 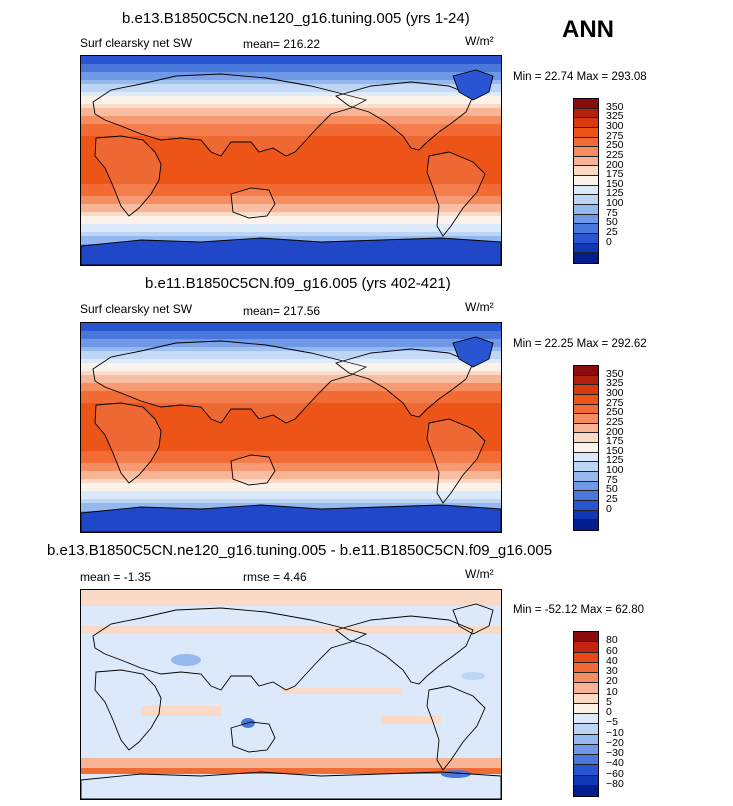 What do you see at coordinates (615, 742) in the screenshot?
I see `colorbar-tick-label: −20` at bounding box center [615, 742].